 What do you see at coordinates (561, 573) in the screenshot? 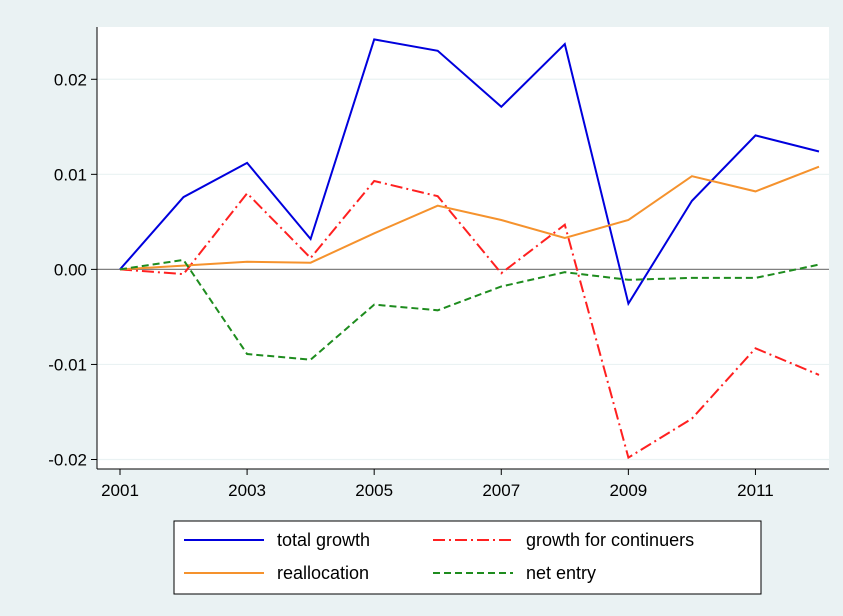
I see `legend-label-net-entry: net entry` at bounding box center [561, 573].